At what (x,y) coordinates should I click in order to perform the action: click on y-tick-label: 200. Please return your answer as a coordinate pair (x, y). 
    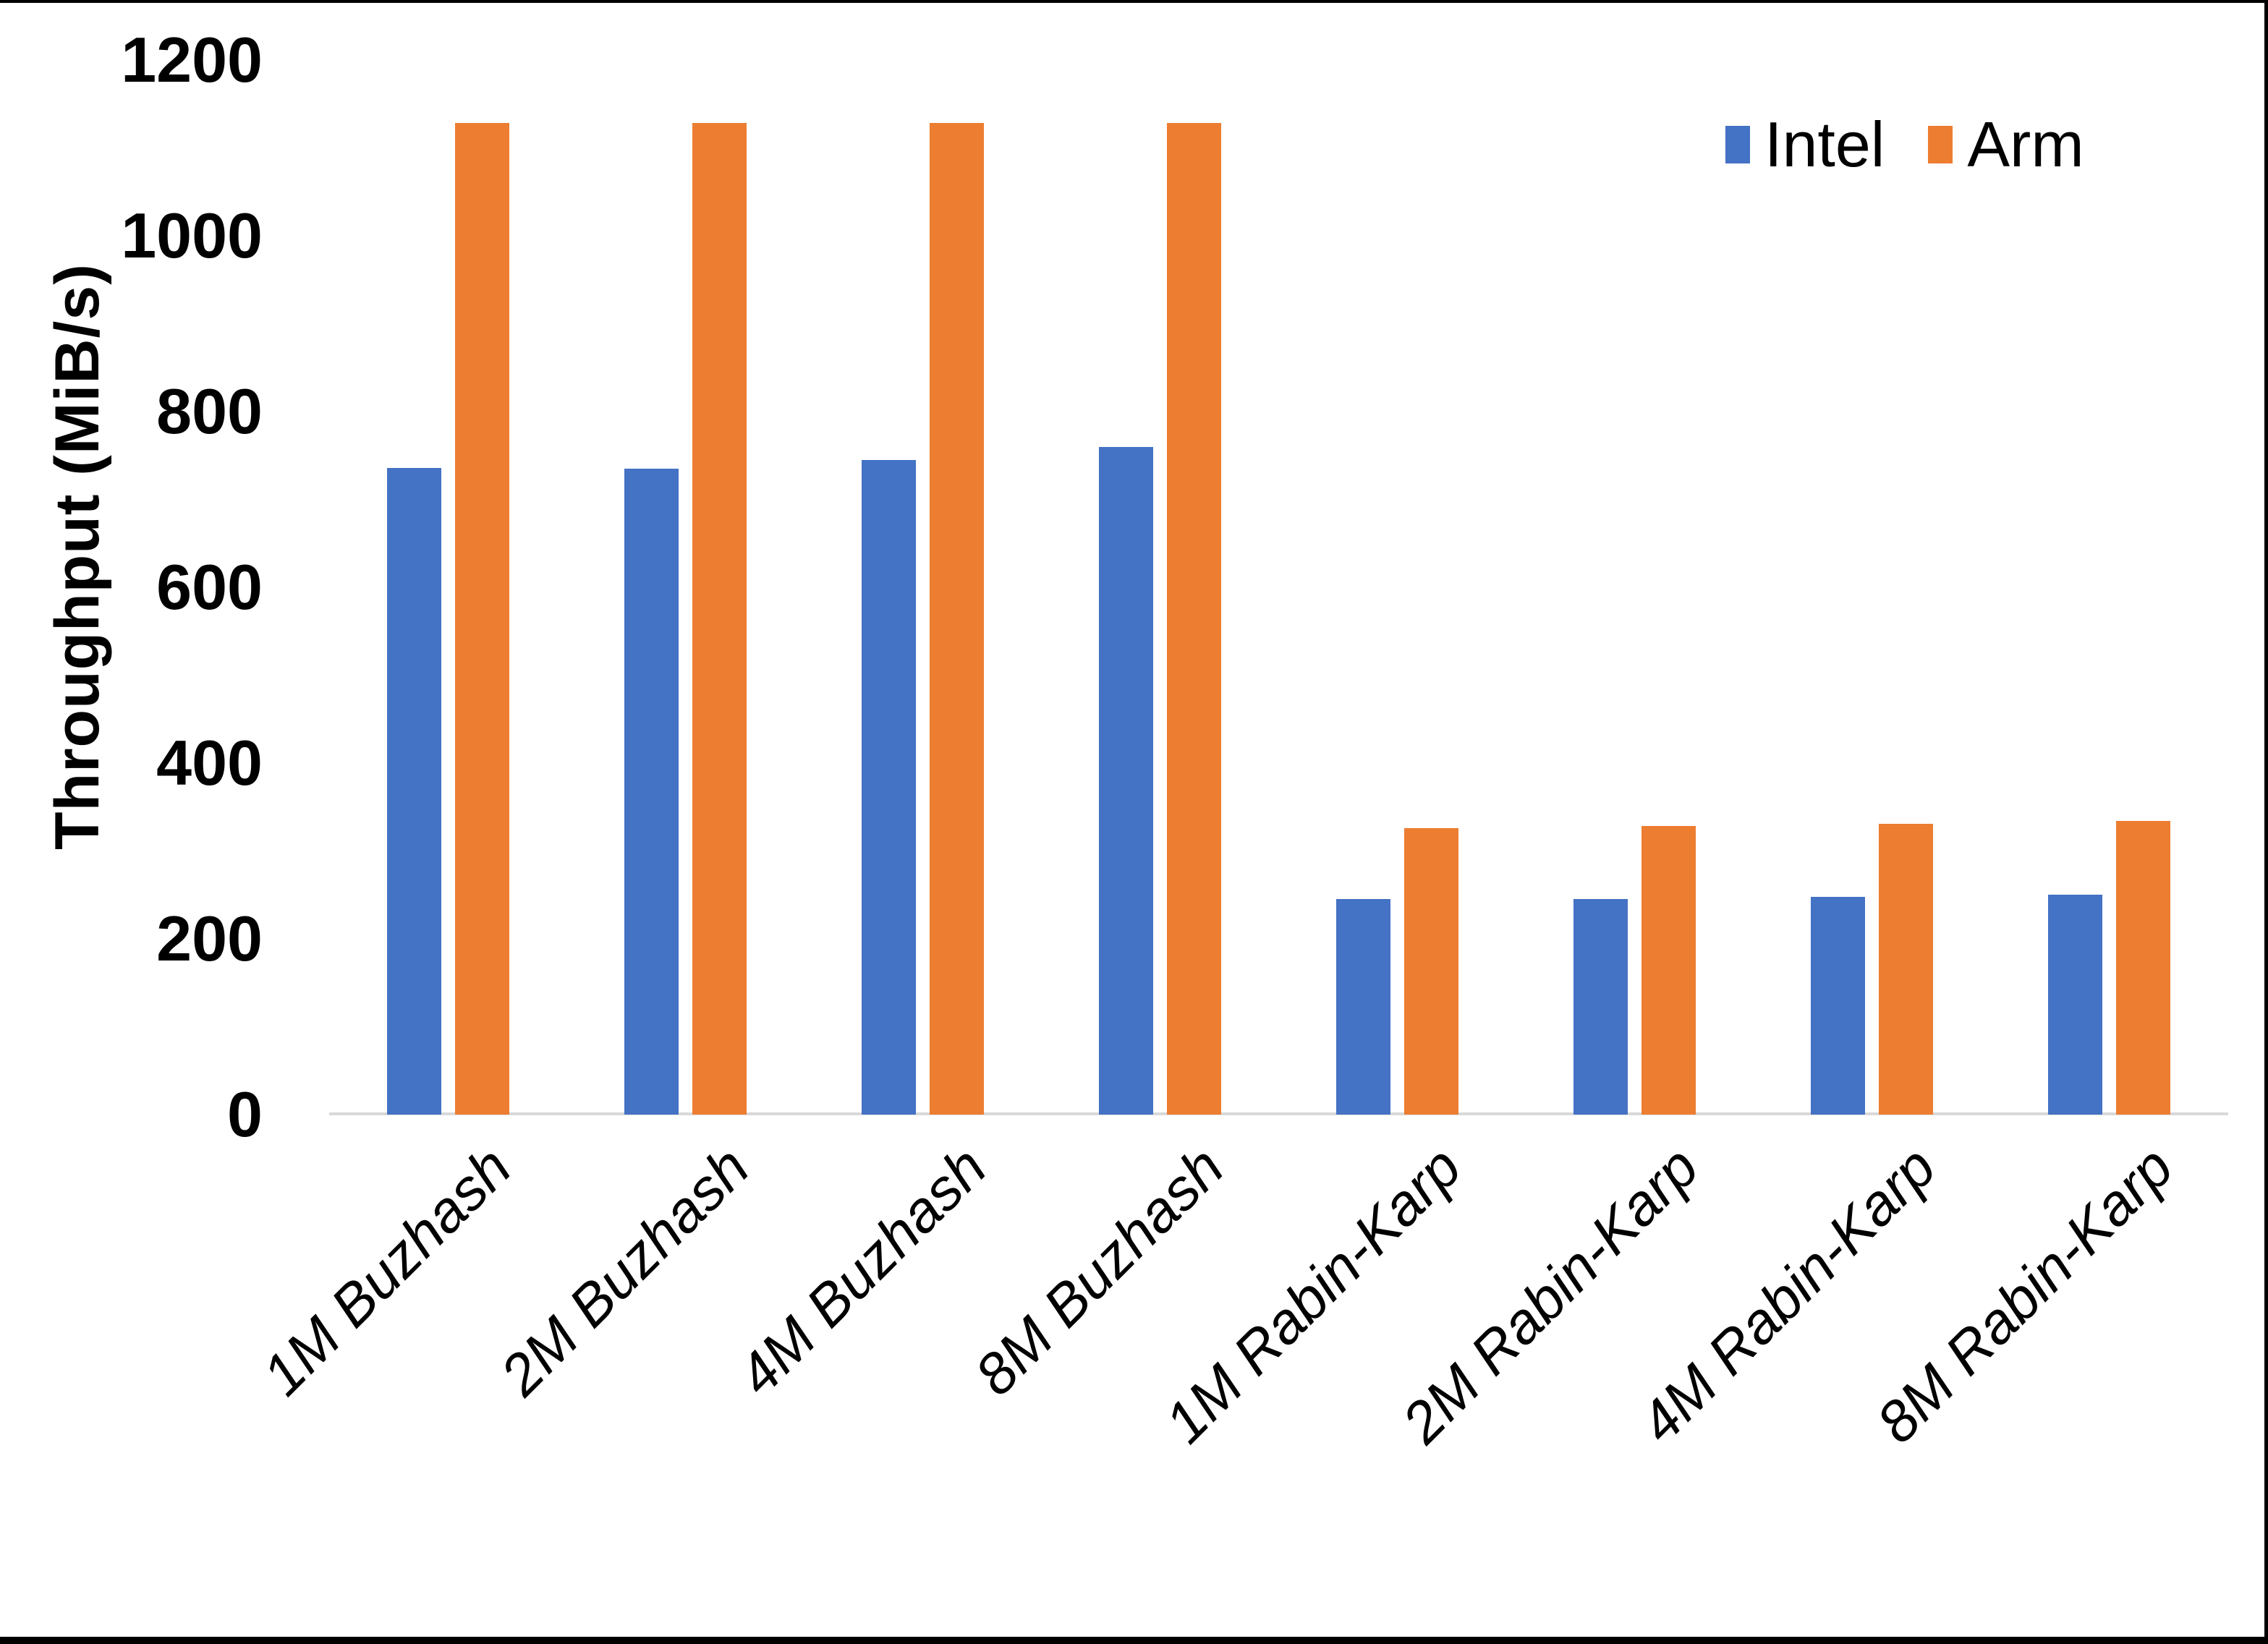
    Looking at the image, I should click on (209, 938).